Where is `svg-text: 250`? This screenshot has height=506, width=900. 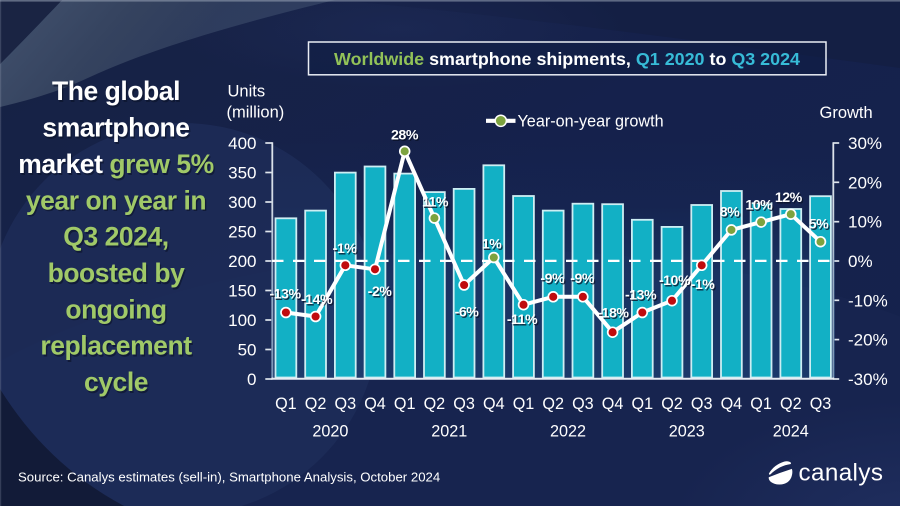 svg-text: 250 is located at coordinates (242, 232).